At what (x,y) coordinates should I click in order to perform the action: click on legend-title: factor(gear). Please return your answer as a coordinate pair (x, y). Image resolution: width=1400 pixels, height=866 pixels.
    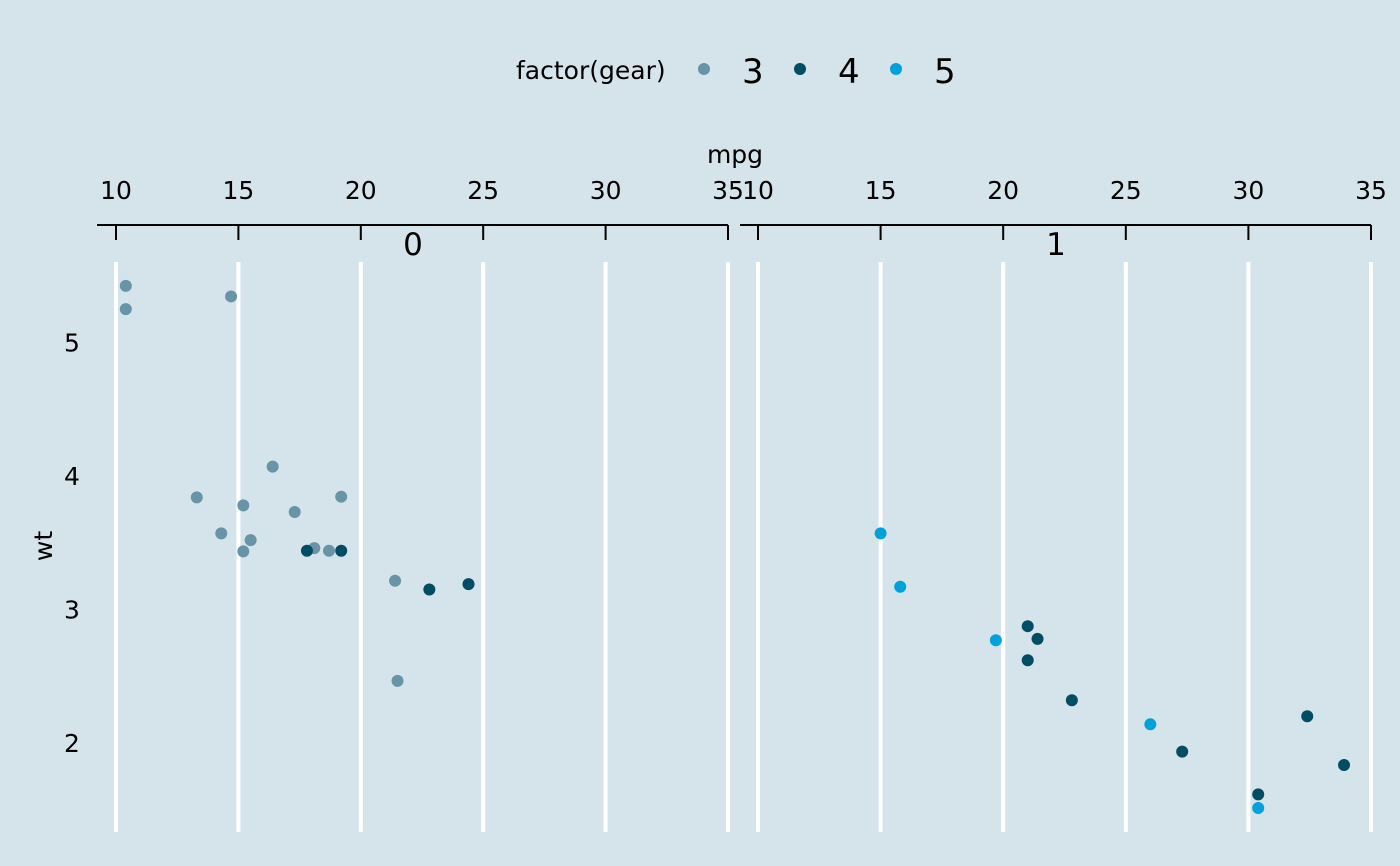
    Looking at the image, I should click on (591, 70).